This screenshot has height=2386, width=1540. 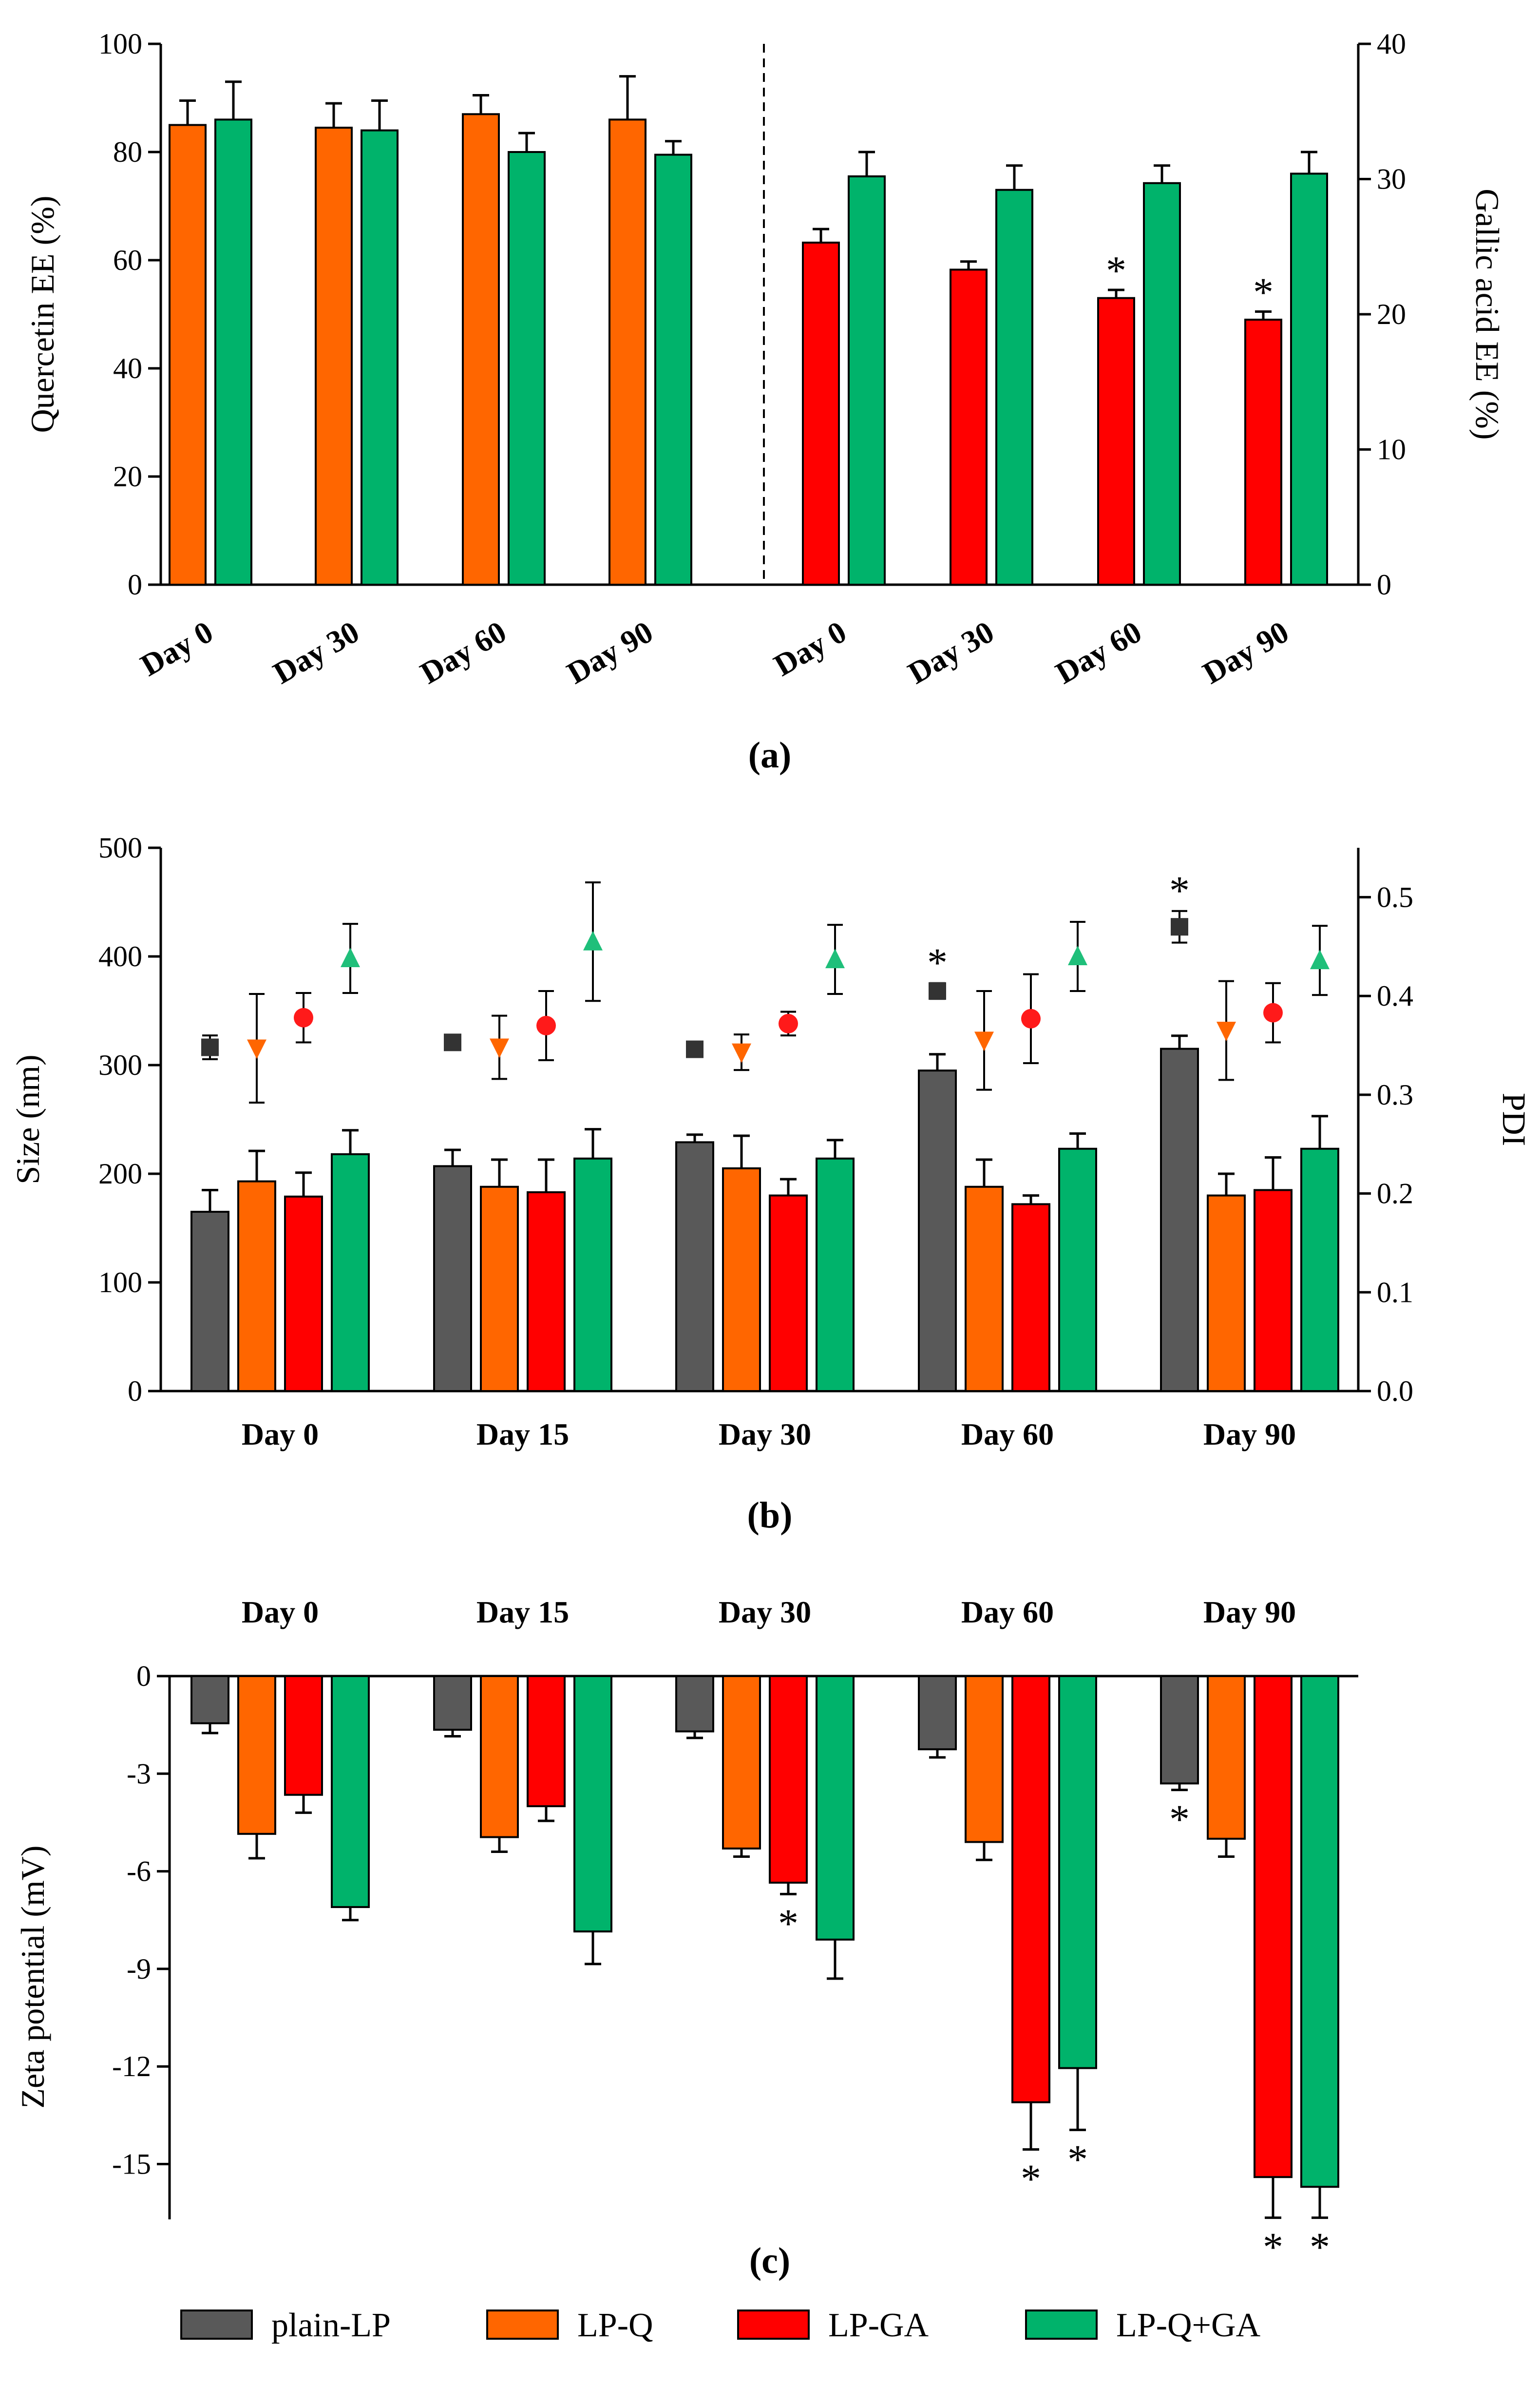 I want to click on right-axis-title: Gallic acid EE (%), so click(x=1487, y=314).